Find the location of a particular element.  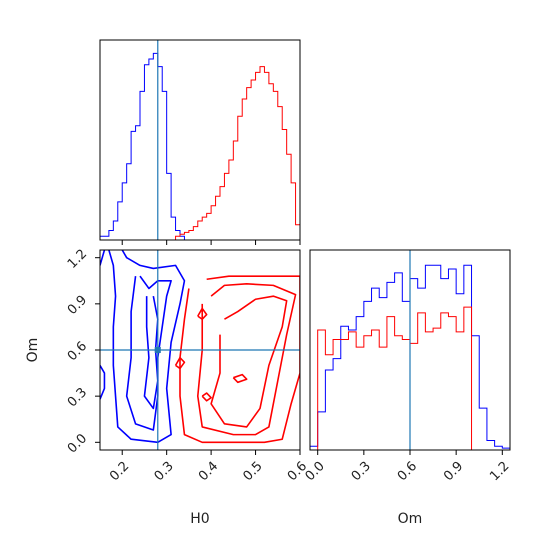

ylabel-om: Om is located at coordinates (33, 350).